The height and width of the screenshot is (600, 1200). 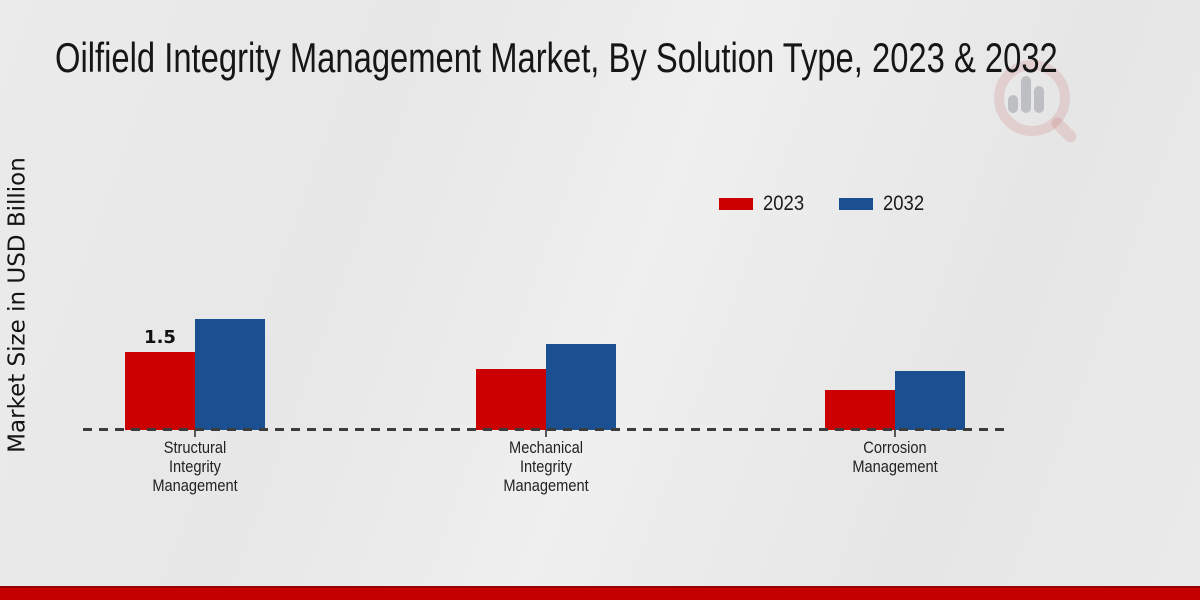 What do you see at coordinates (511, 399) in the screenshot?
I see `bar-2023-mechanical-integrity-management` at bounding box center [511, 399].